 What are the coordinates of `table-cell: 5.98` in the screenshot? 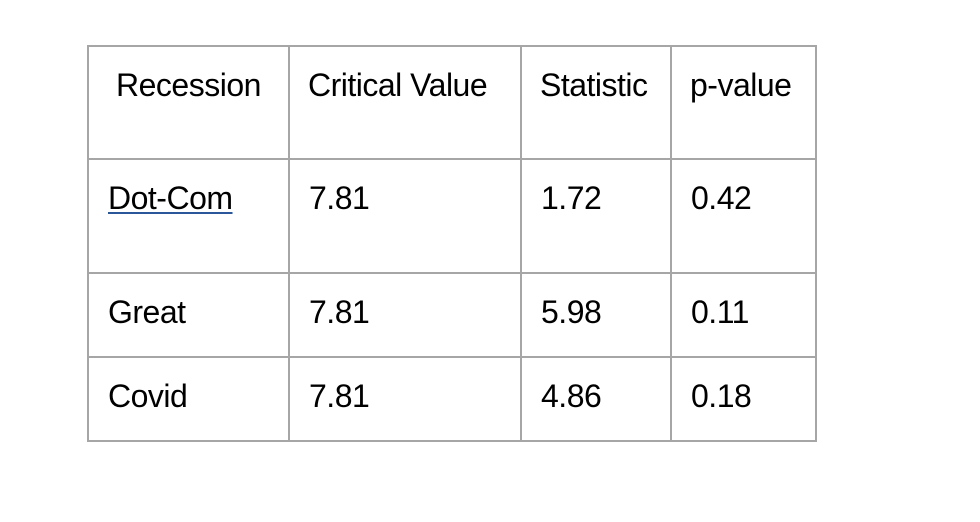 It's located at (596, 315).